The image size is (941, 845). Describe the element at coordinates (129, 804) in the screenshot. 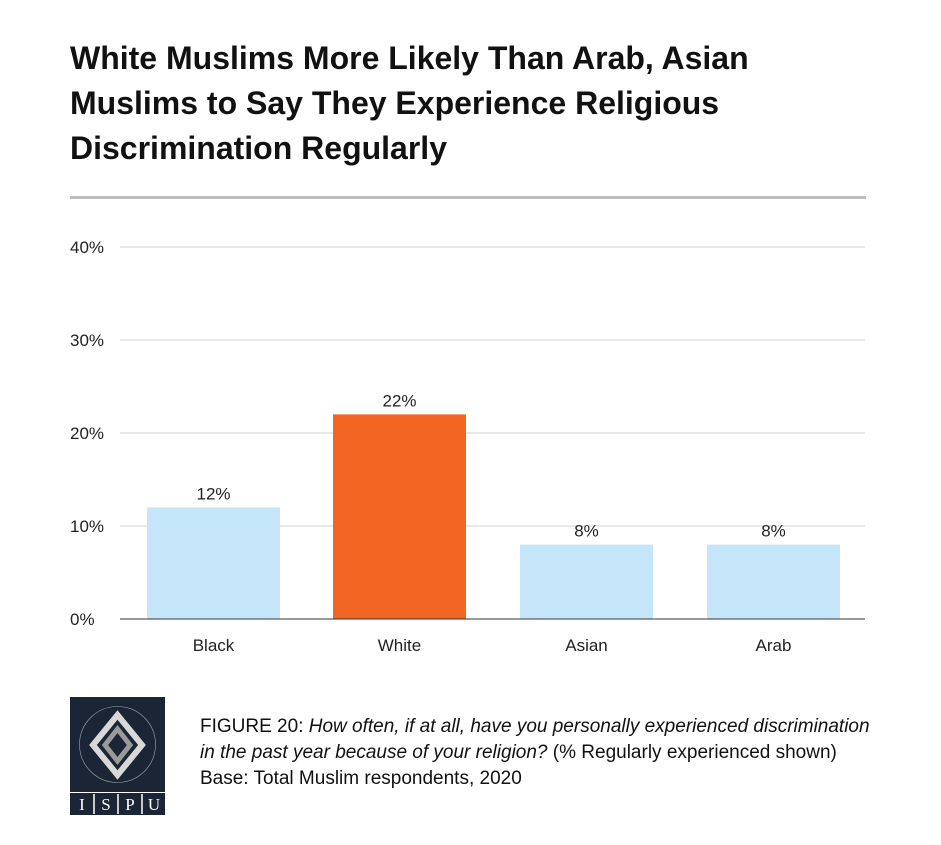

I see `svg-text: P` at that location.